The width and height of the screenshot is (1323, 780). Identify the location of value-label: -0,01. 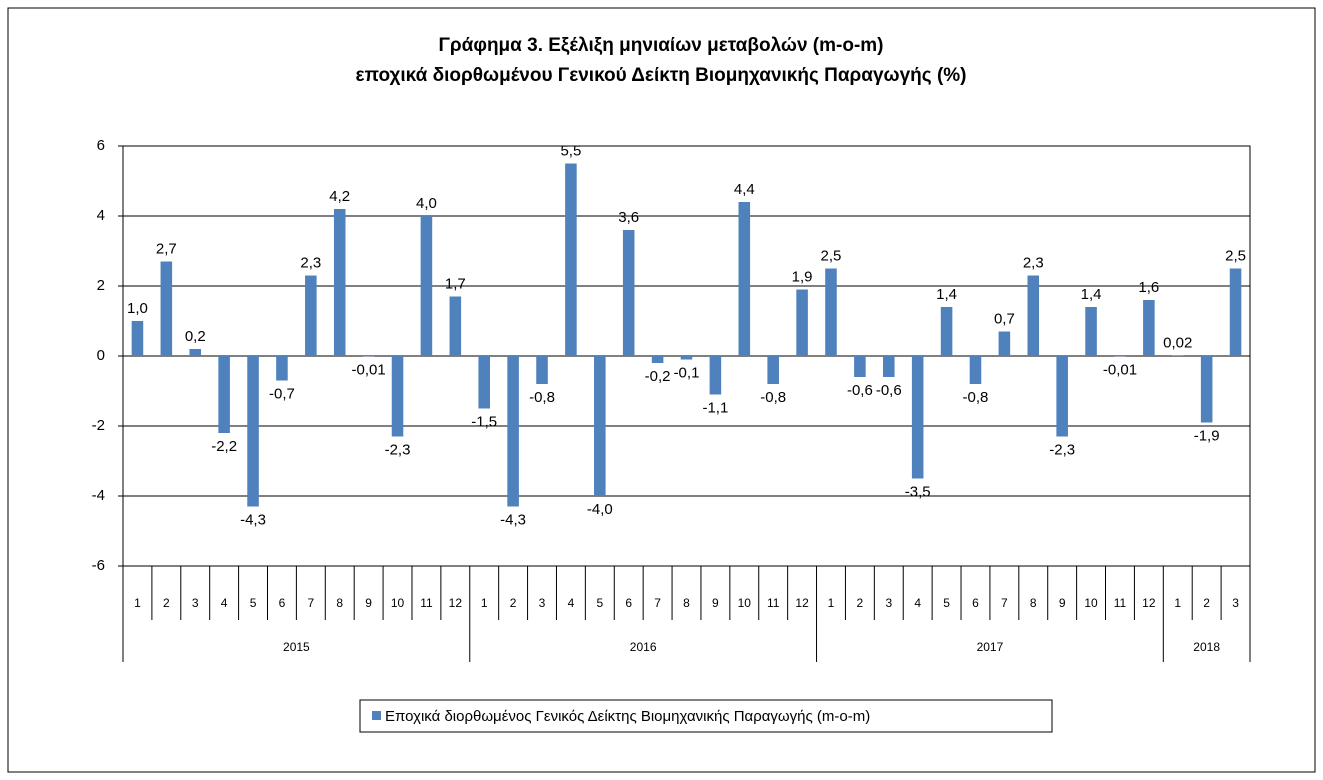
(1120, 369).